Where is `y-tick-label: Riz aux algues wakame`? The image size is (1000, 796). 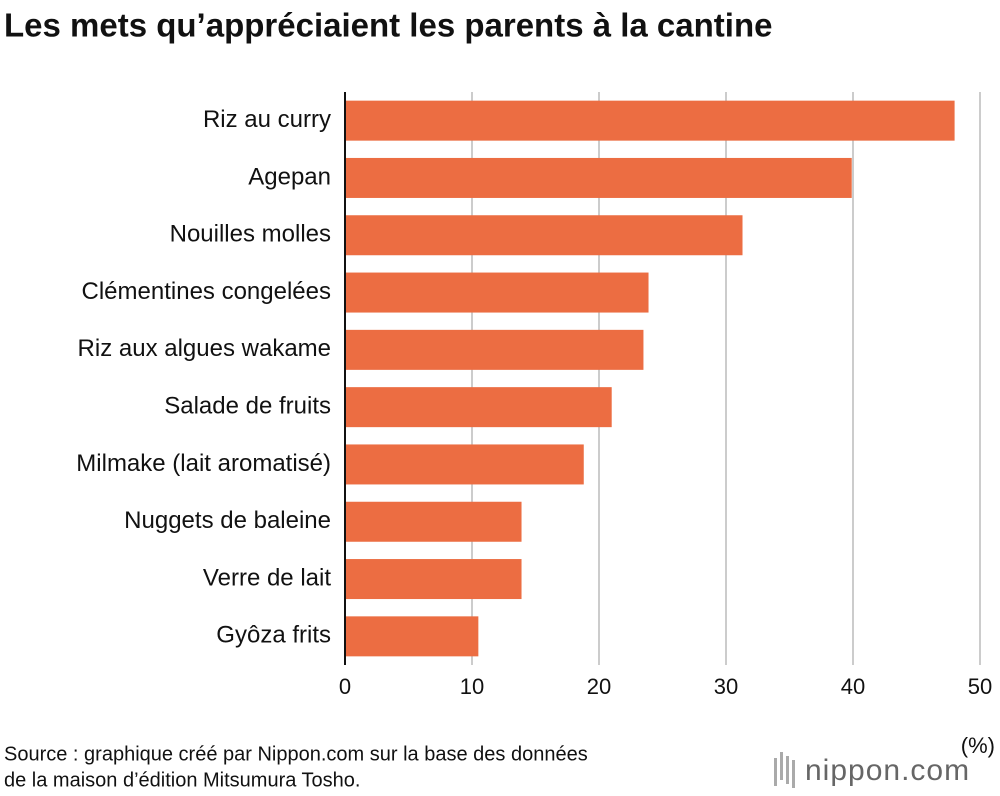 y-tick-label: Riz aux algues wakame is located at coordinates (204, 348).